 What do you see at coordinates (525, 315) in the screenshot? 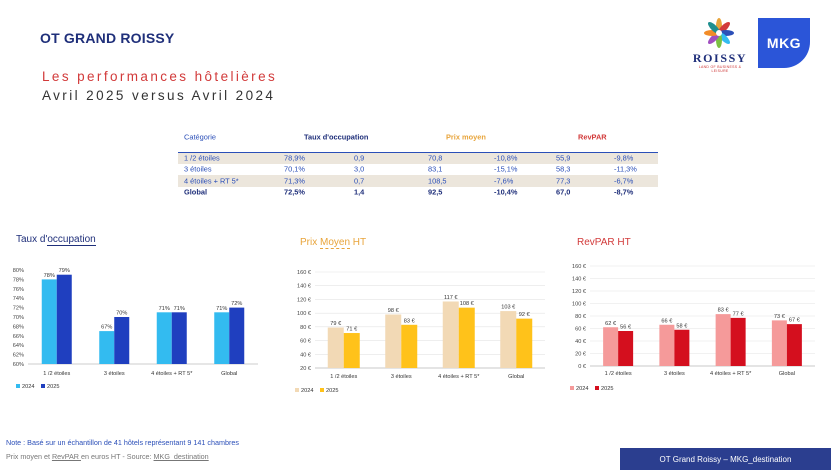
I see `data-label: 92 €` at bounding box center [525, 315].